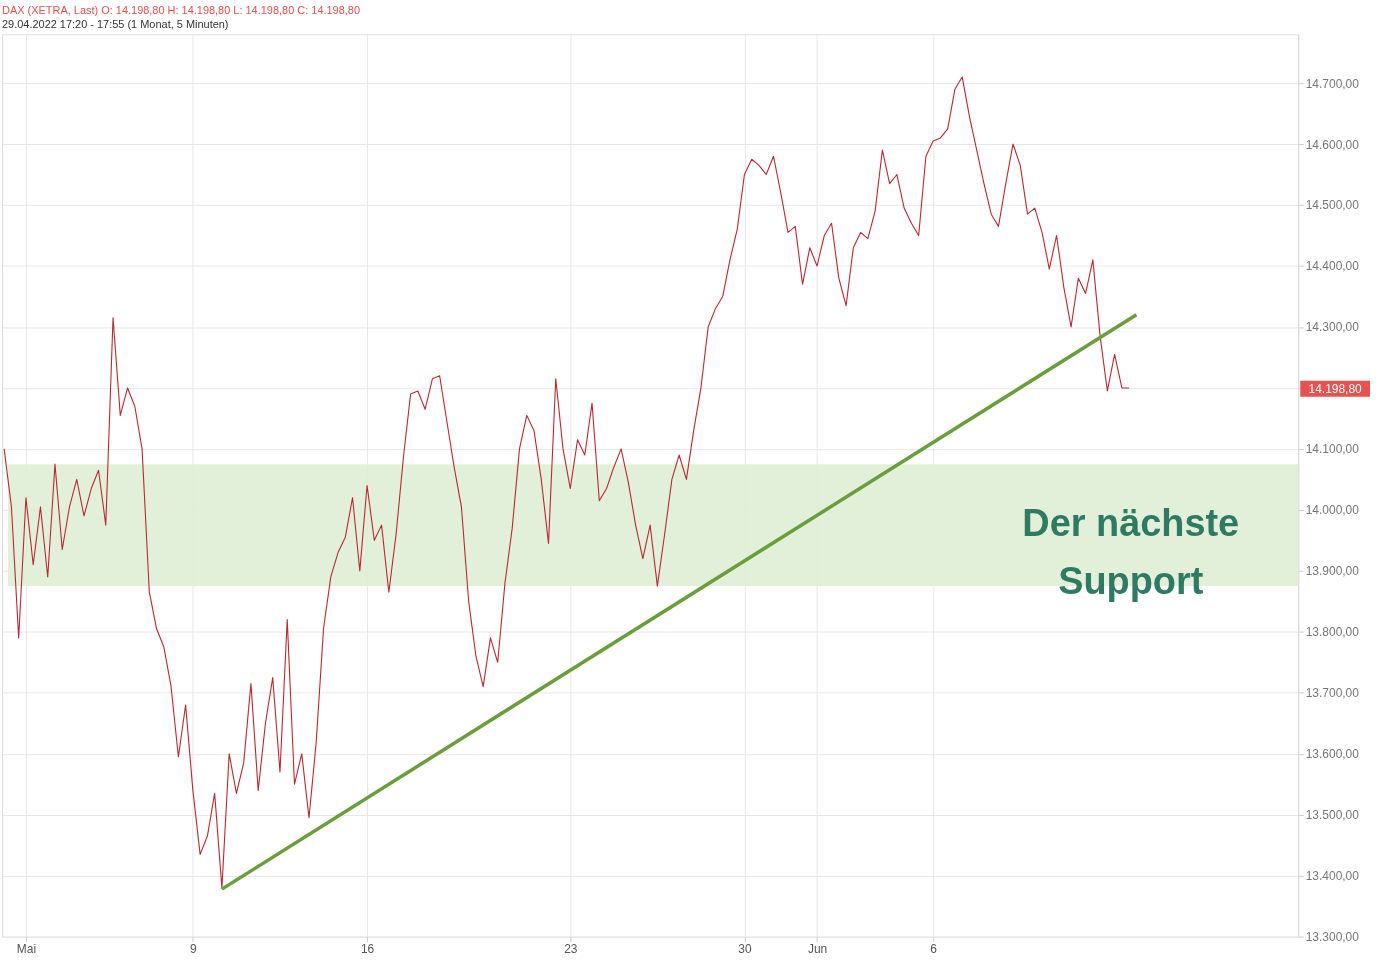 This screenshot has height=973, width=1382. What do you see at coordinates (1332, 83) in the screenshot?
I see `y-tick-label: 14.700,00` at bounding box center [1332, 83].